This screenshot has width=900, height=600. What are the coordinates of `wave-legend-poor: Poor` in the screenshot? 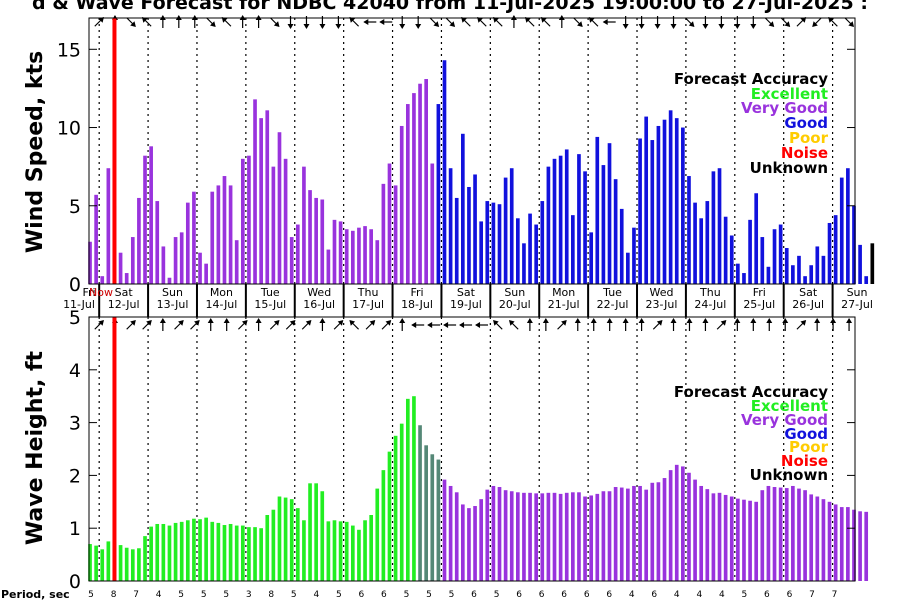 It's located at (809, 447).